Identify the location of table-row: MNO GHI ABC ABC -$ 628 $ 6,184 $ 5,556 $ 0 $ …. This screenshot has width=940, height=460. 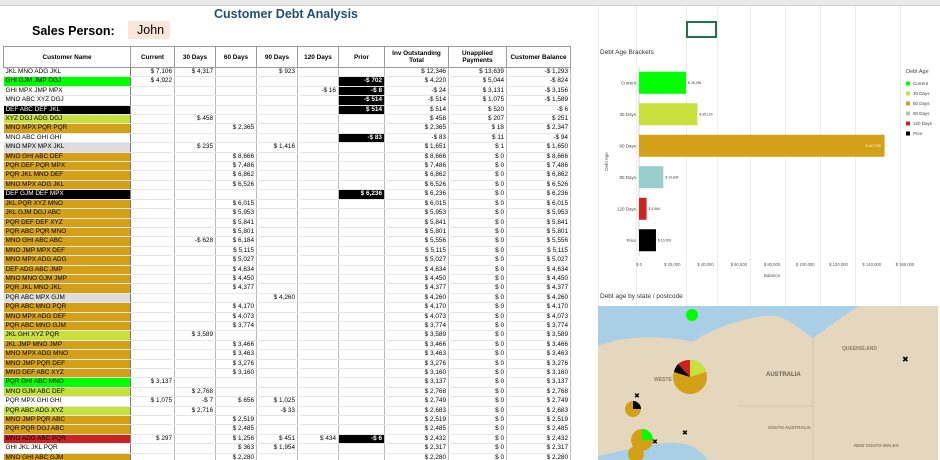
(287, 241).